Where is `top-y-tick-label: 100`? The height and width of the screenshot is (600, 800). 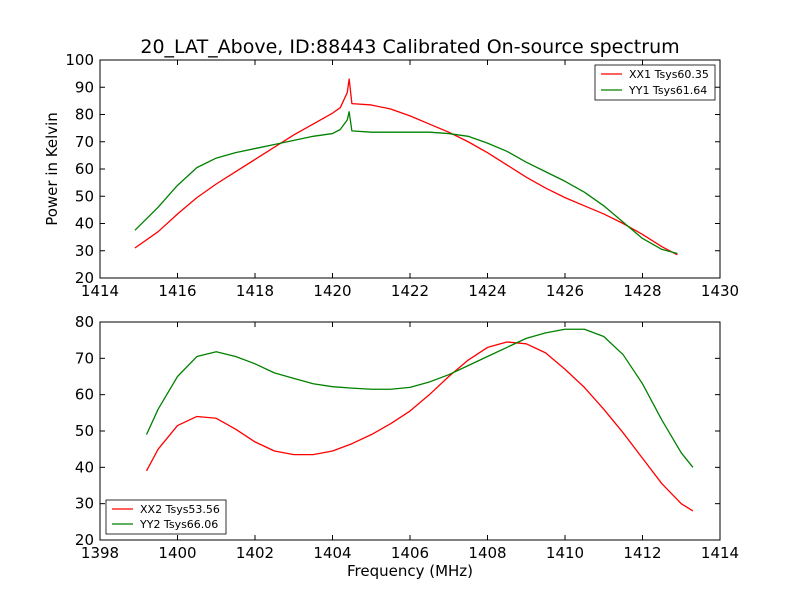
top-y-tick-label: 100 is located at coordinates (79, 60).